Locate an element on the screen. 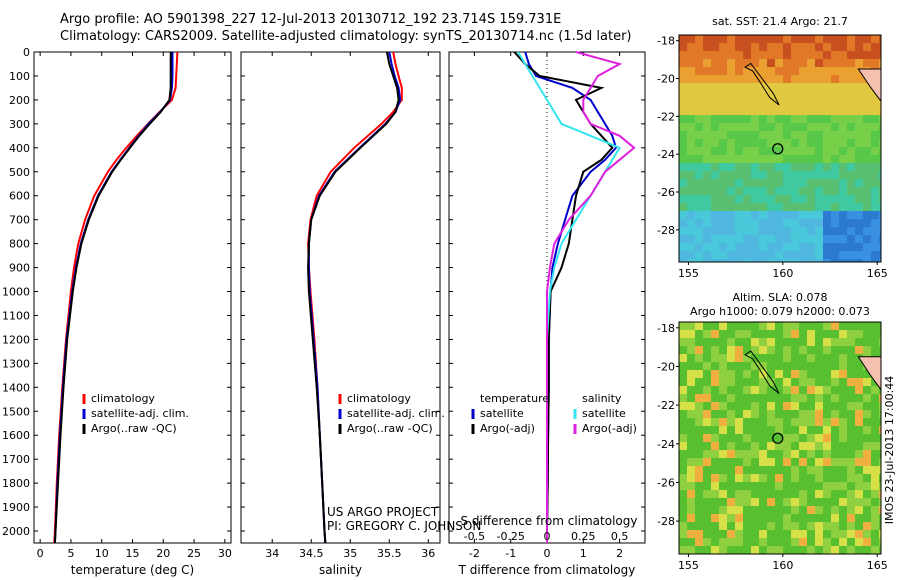 The height and width of the screenshot is (580, 900). y-tick-label: 800 is located at coordinates (19, 244).